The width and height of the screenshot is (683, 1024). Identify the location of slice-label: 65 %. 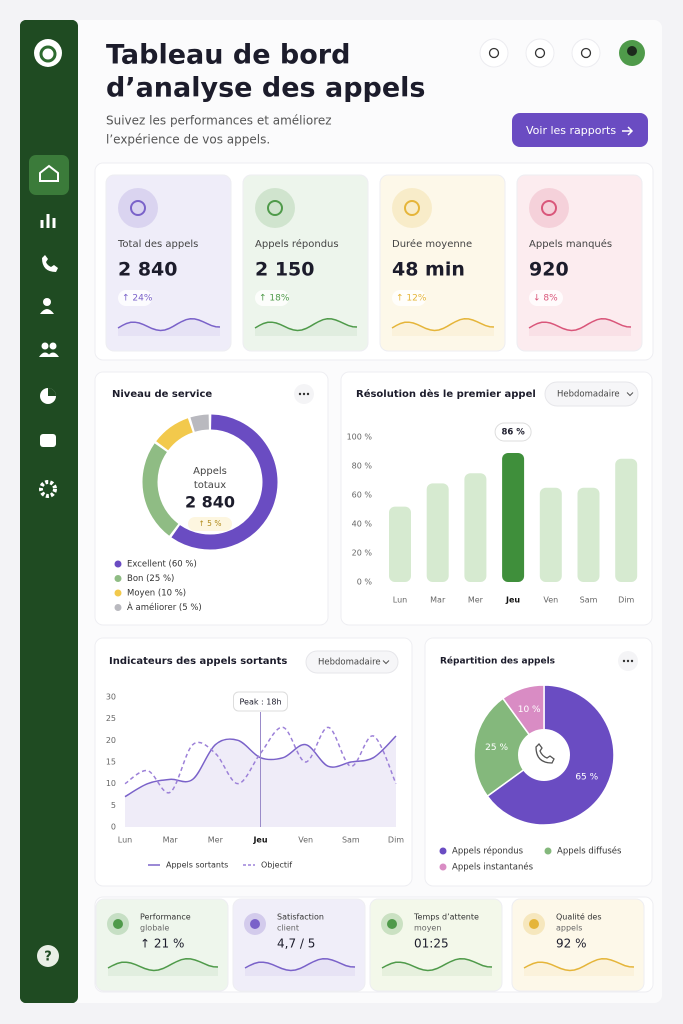
(586, 777).